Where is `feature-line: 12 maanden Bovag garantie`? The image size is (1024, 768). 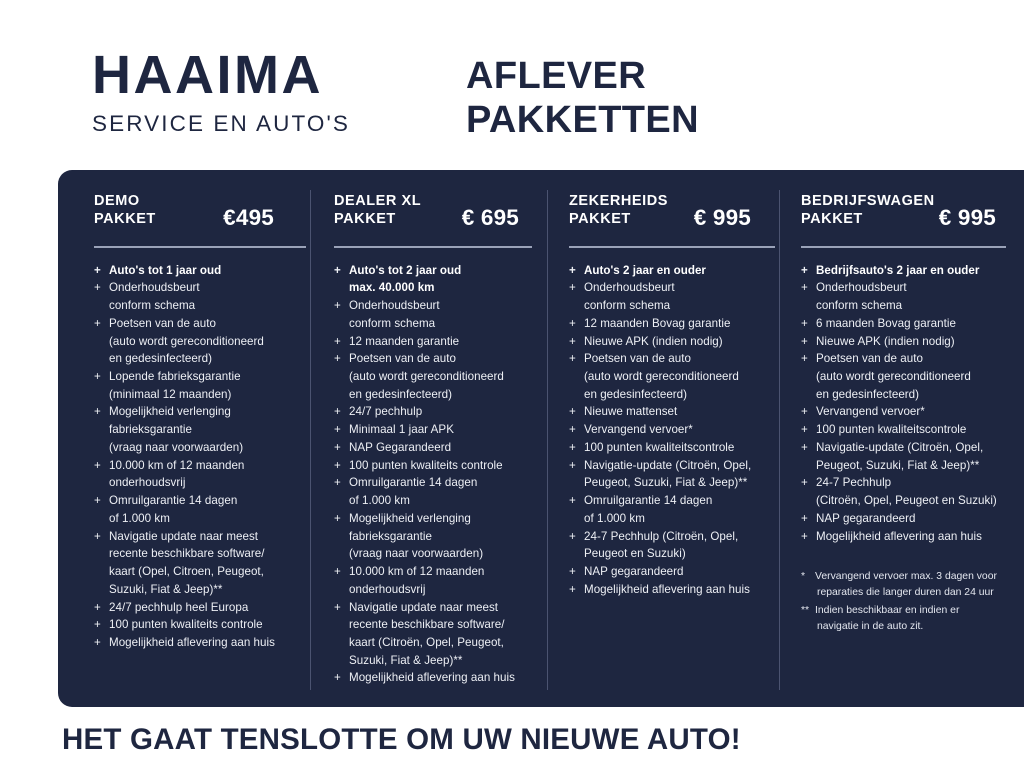
feature-line: 12 maanden Bovag garantie is located at coordinates (657, 323).